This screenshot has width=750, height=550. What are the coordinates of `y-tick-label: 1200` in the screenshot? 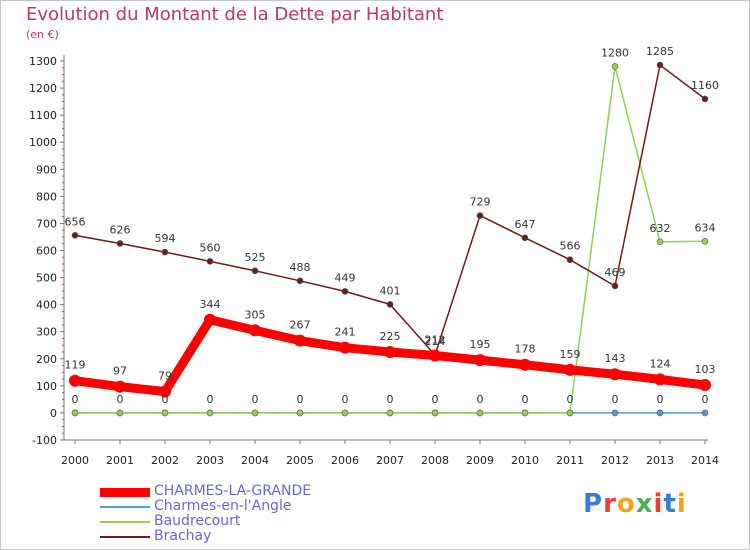 It's located at (43, 88).